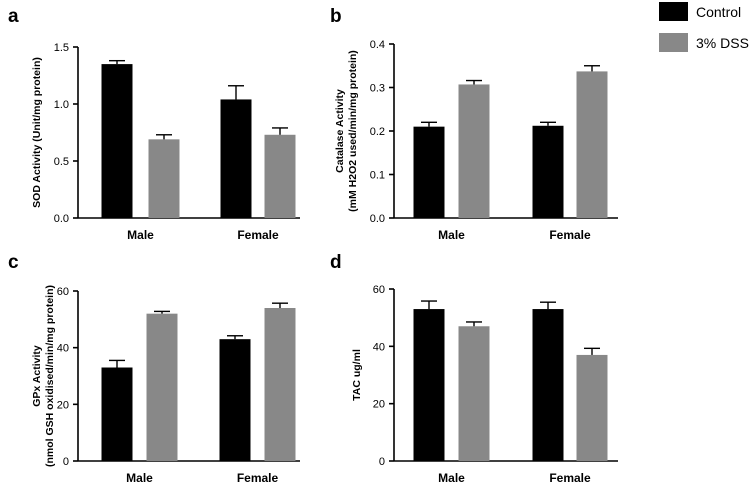 This screenshot has width=751, height=484. I want to click on panel-letter: b, so click(336, 16).